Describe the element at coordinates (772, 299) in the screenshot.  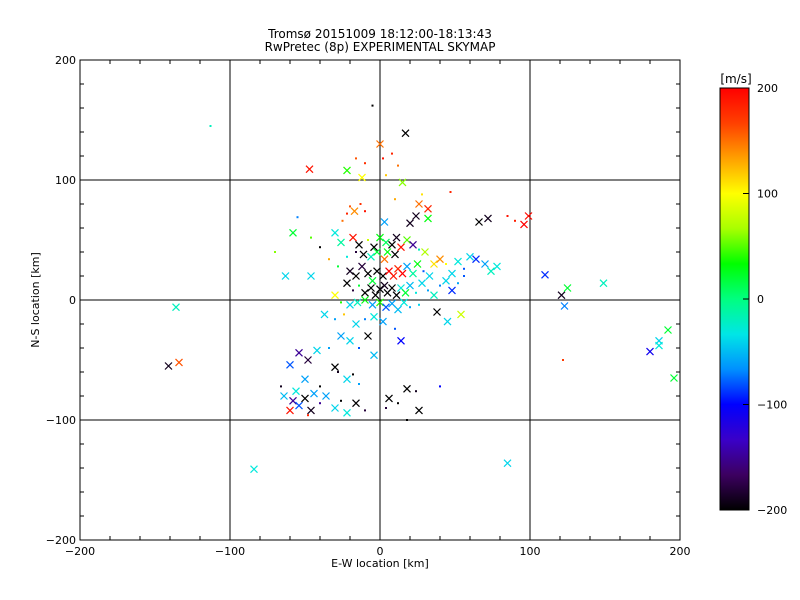
I see `colorbar-tick-labels: −200 −100 0 100 200` at that location.